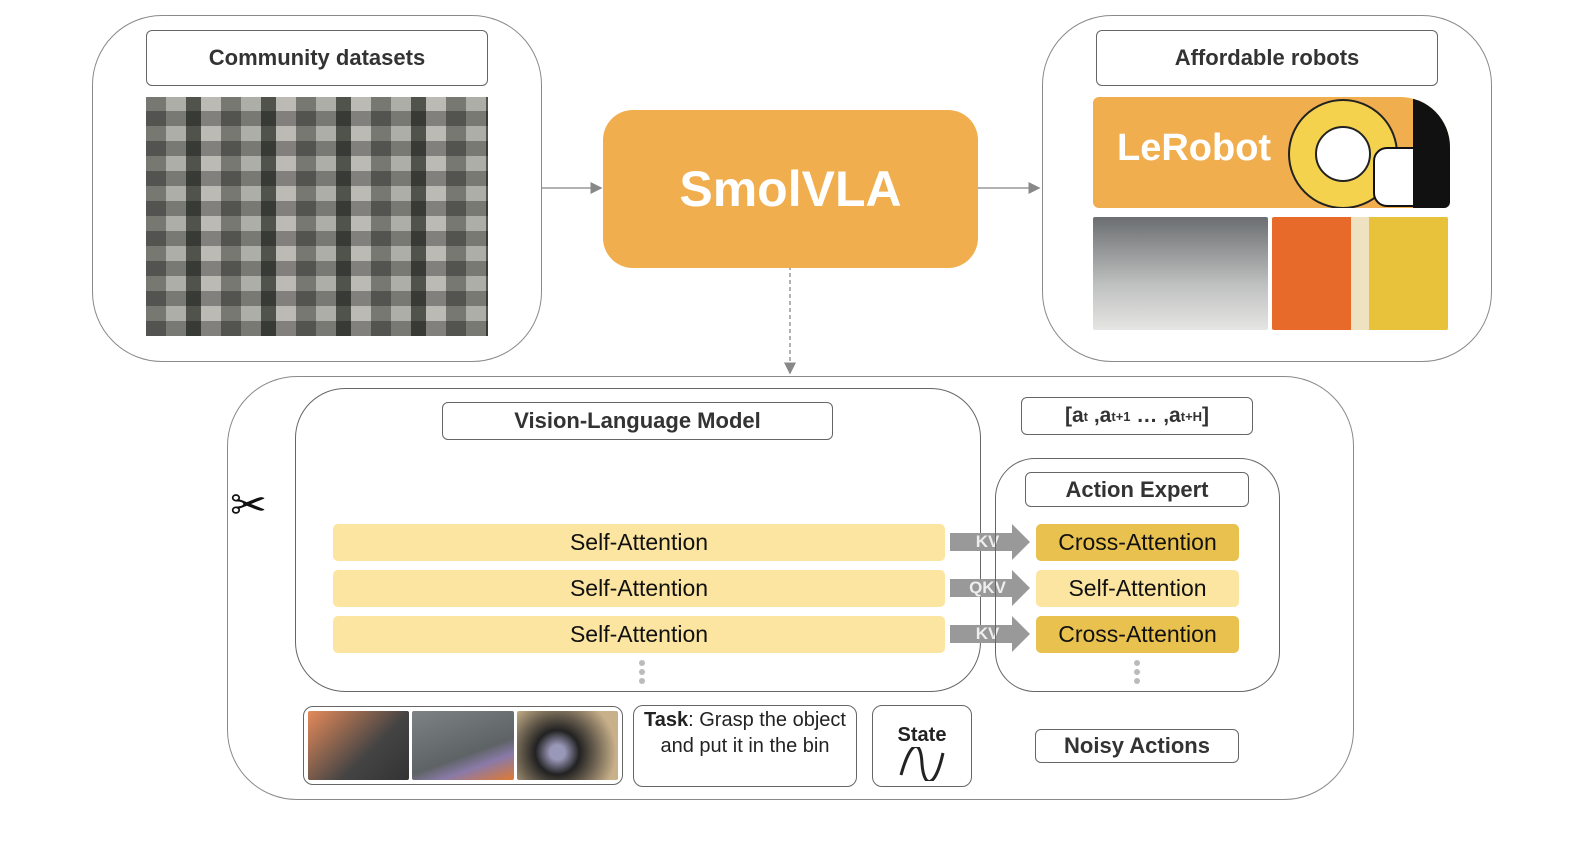  I want to click on connector-arrows, so click(990, 588).